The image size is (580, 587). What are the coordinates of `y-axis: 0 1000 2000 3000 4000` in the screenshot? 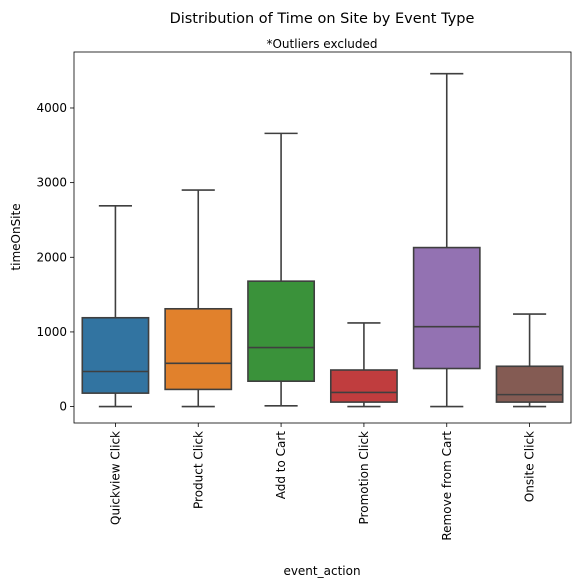 It's located at (55, 257).